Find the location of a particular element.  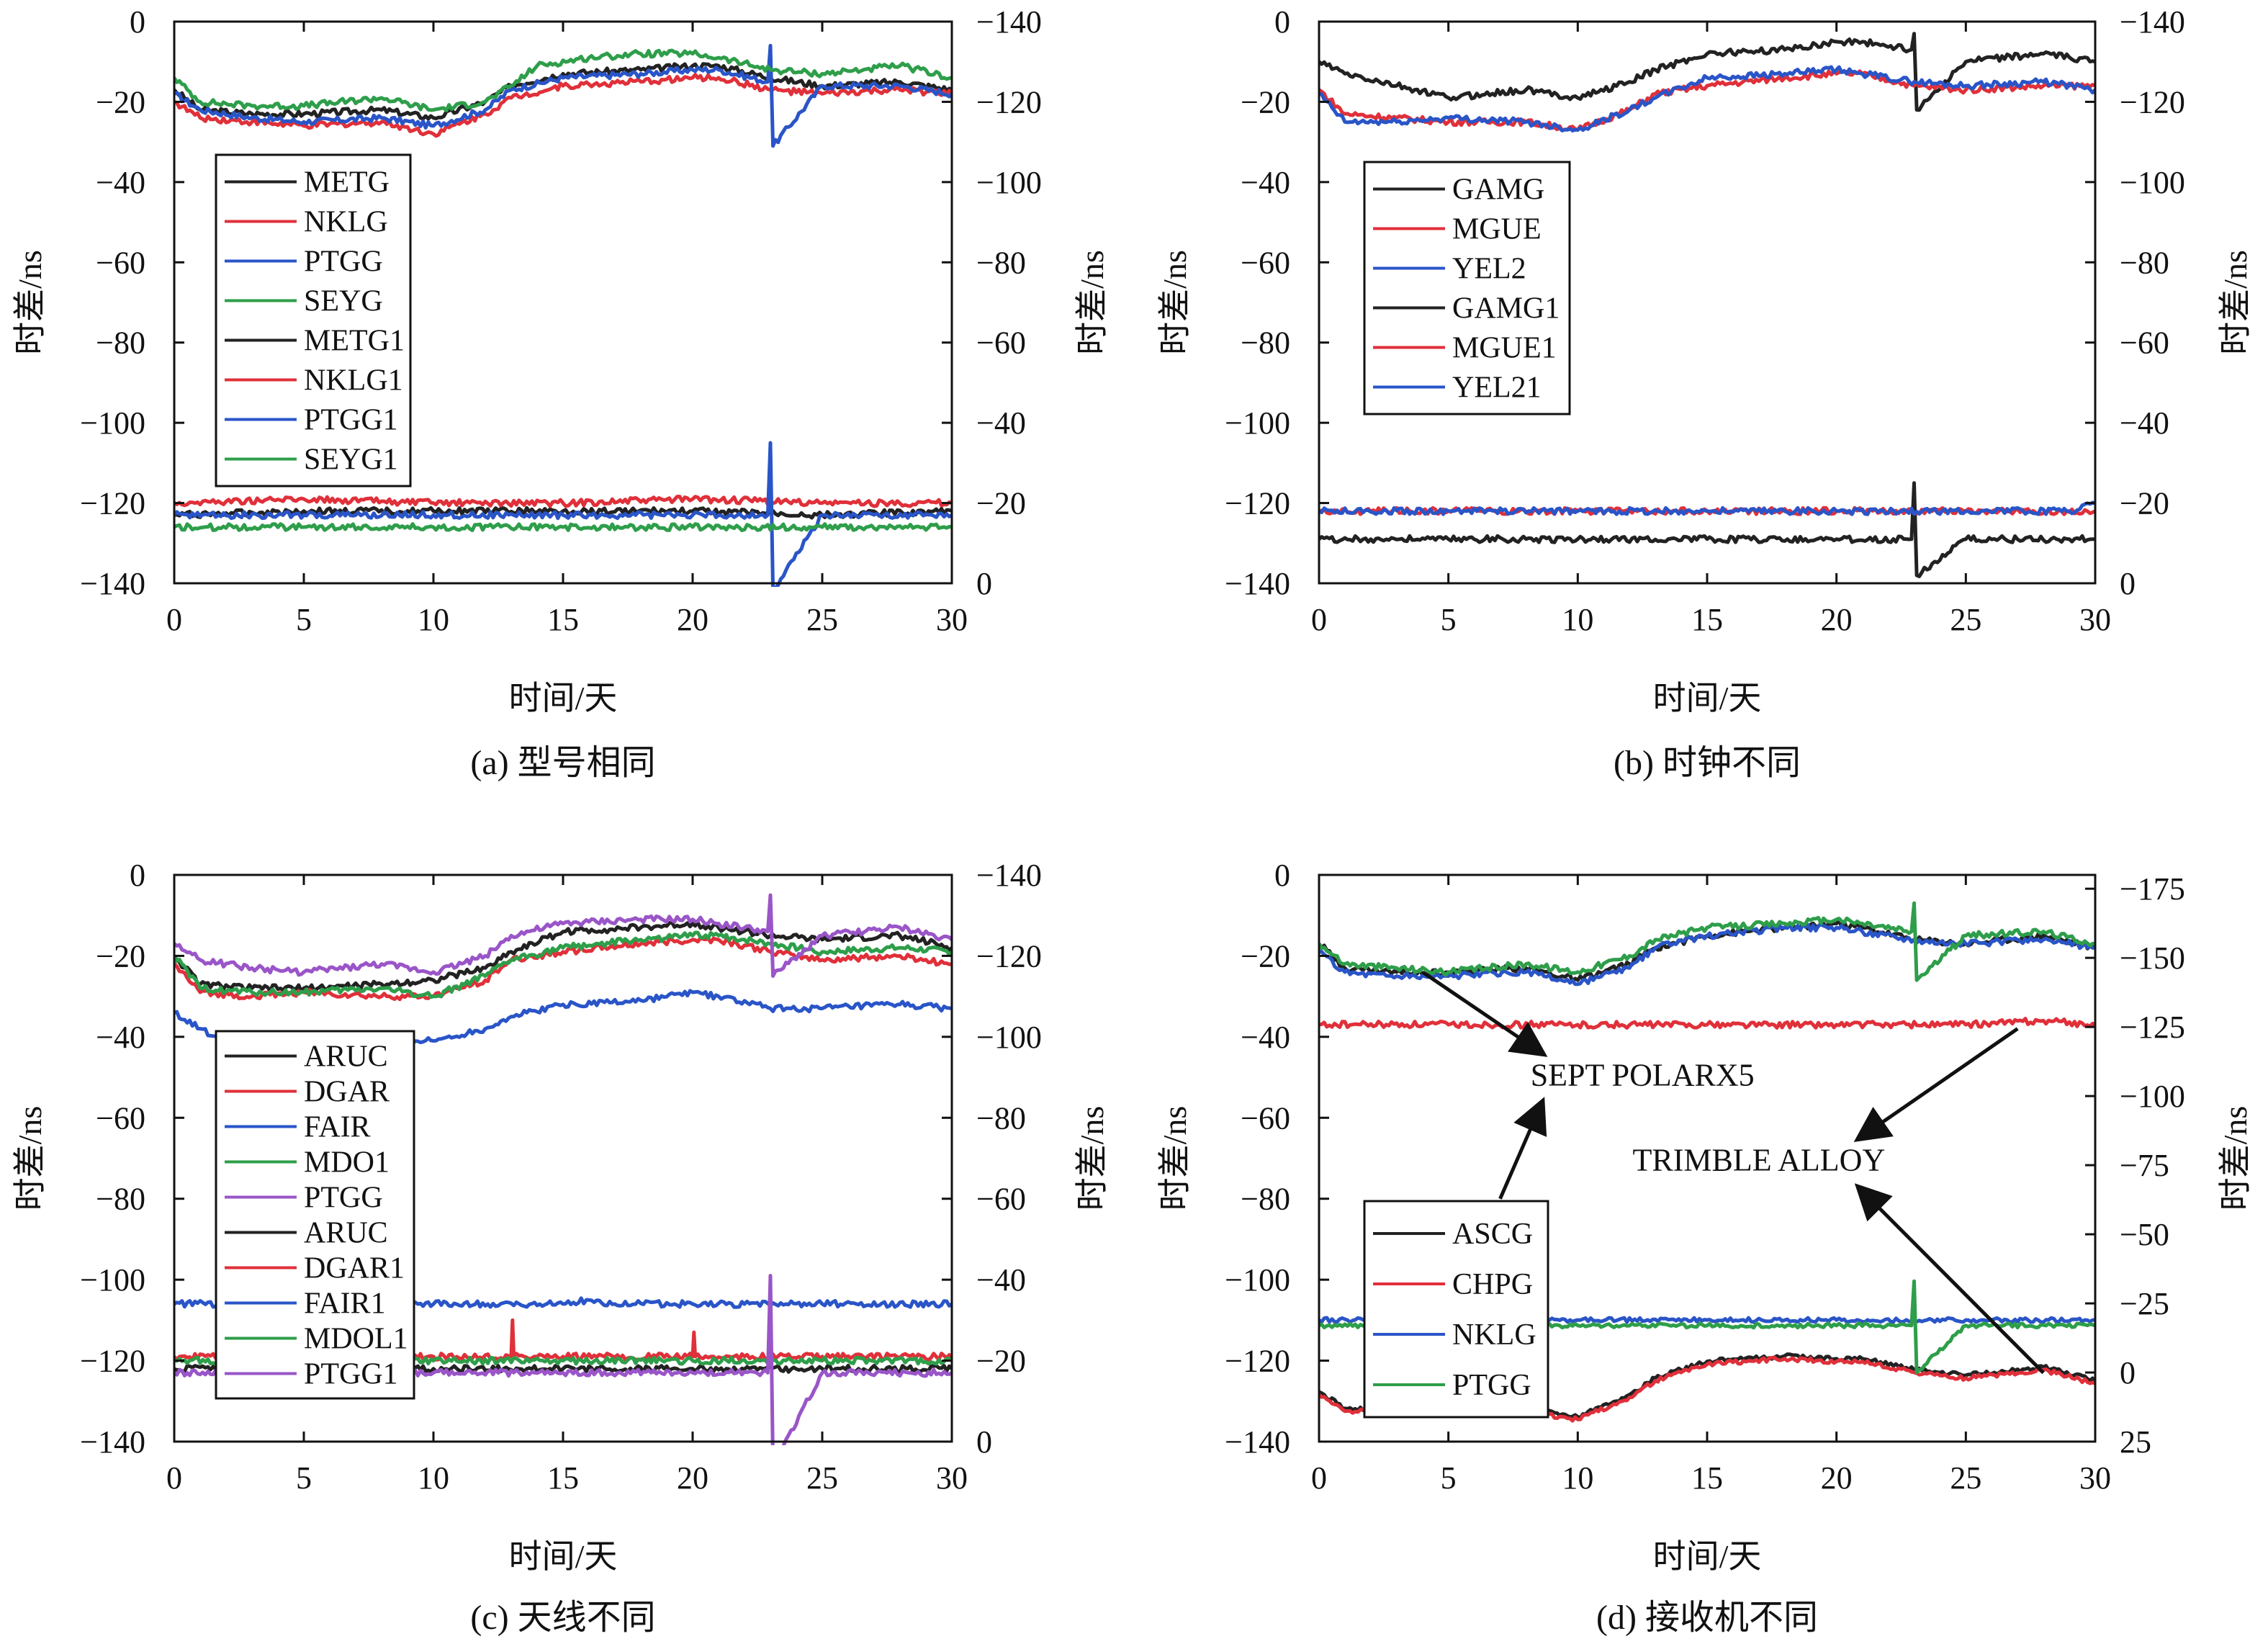

panel-caption: (a) 型号相同 is located at coordinates (562, 763).